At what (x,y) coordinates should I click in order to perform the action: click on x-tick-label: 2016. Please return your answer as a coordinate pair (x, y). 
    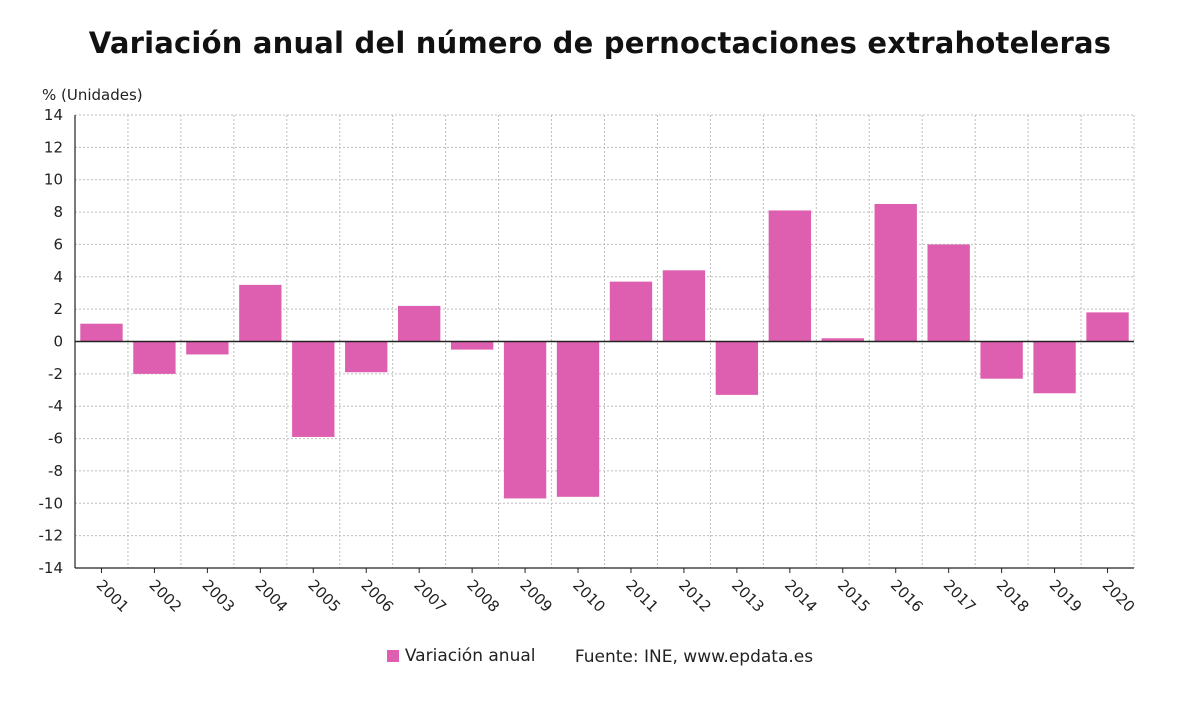
    Looking at the image, I should click on (907, 596).